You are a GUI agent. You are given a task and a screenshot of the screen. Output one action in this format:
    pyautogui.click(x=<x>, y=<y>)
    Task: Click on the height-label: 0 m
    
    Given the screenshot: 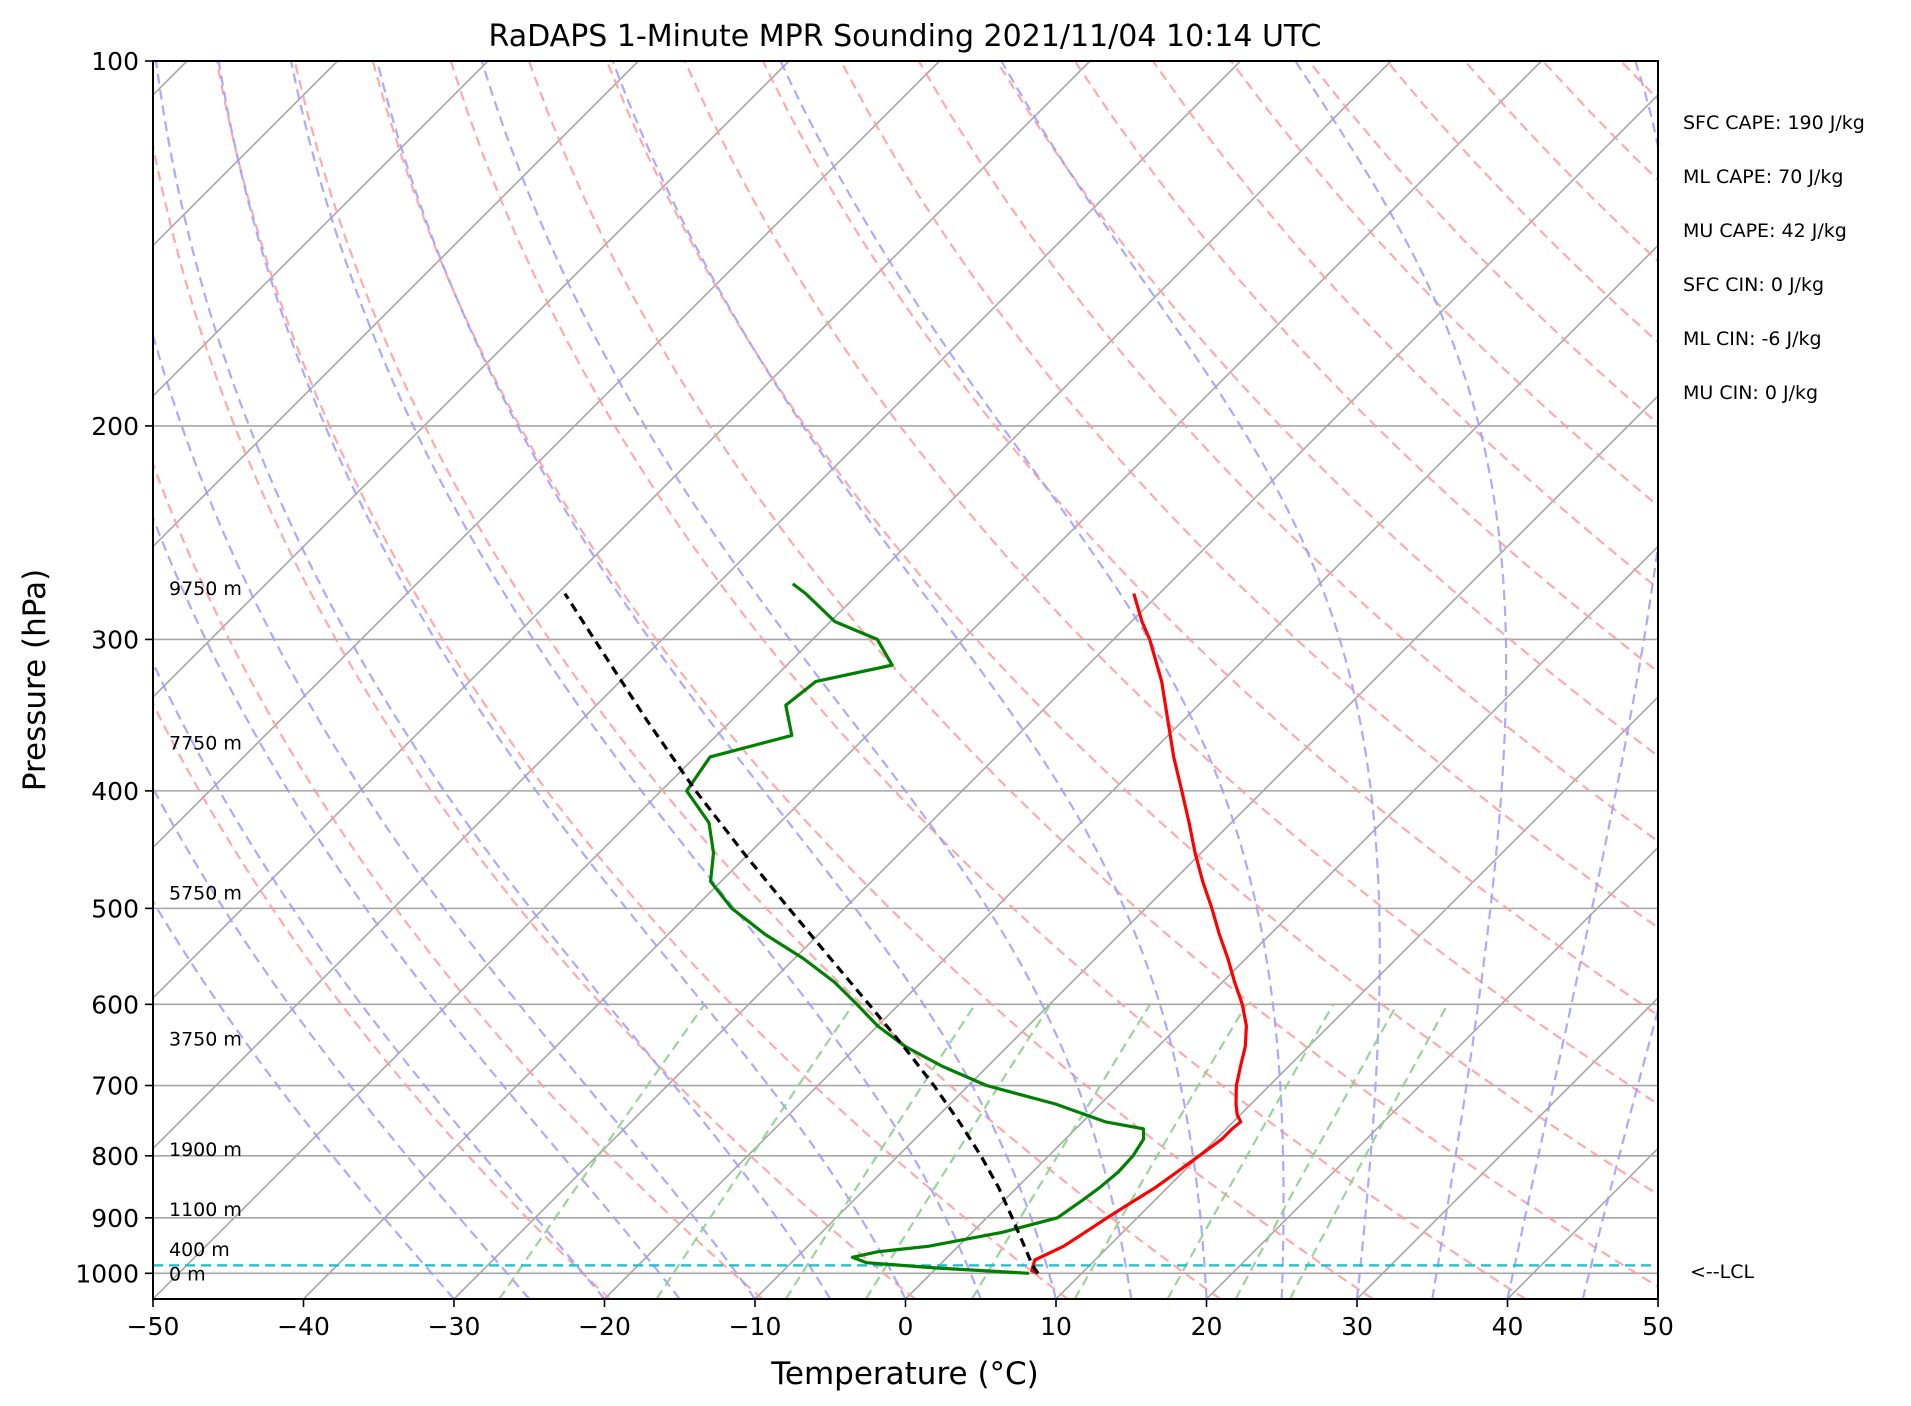 What is the action you would take?
    pyautogui.click(x=187, y=1274)
    